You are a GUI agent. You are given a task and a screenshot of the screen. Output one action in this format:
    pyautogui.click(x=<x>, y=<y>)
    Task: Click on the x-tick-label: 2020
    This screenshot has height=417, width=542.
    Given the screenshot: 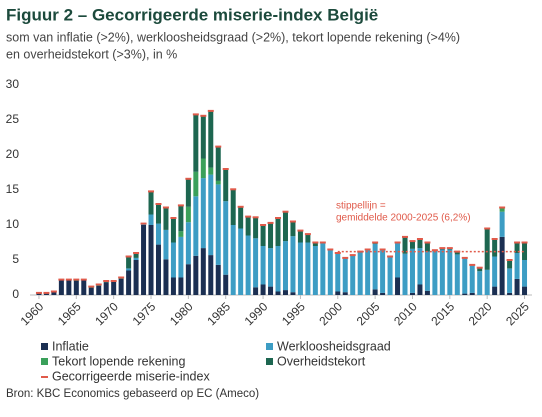 What is the action you would take?
    pyautogui.click(x=480, y=313)
    